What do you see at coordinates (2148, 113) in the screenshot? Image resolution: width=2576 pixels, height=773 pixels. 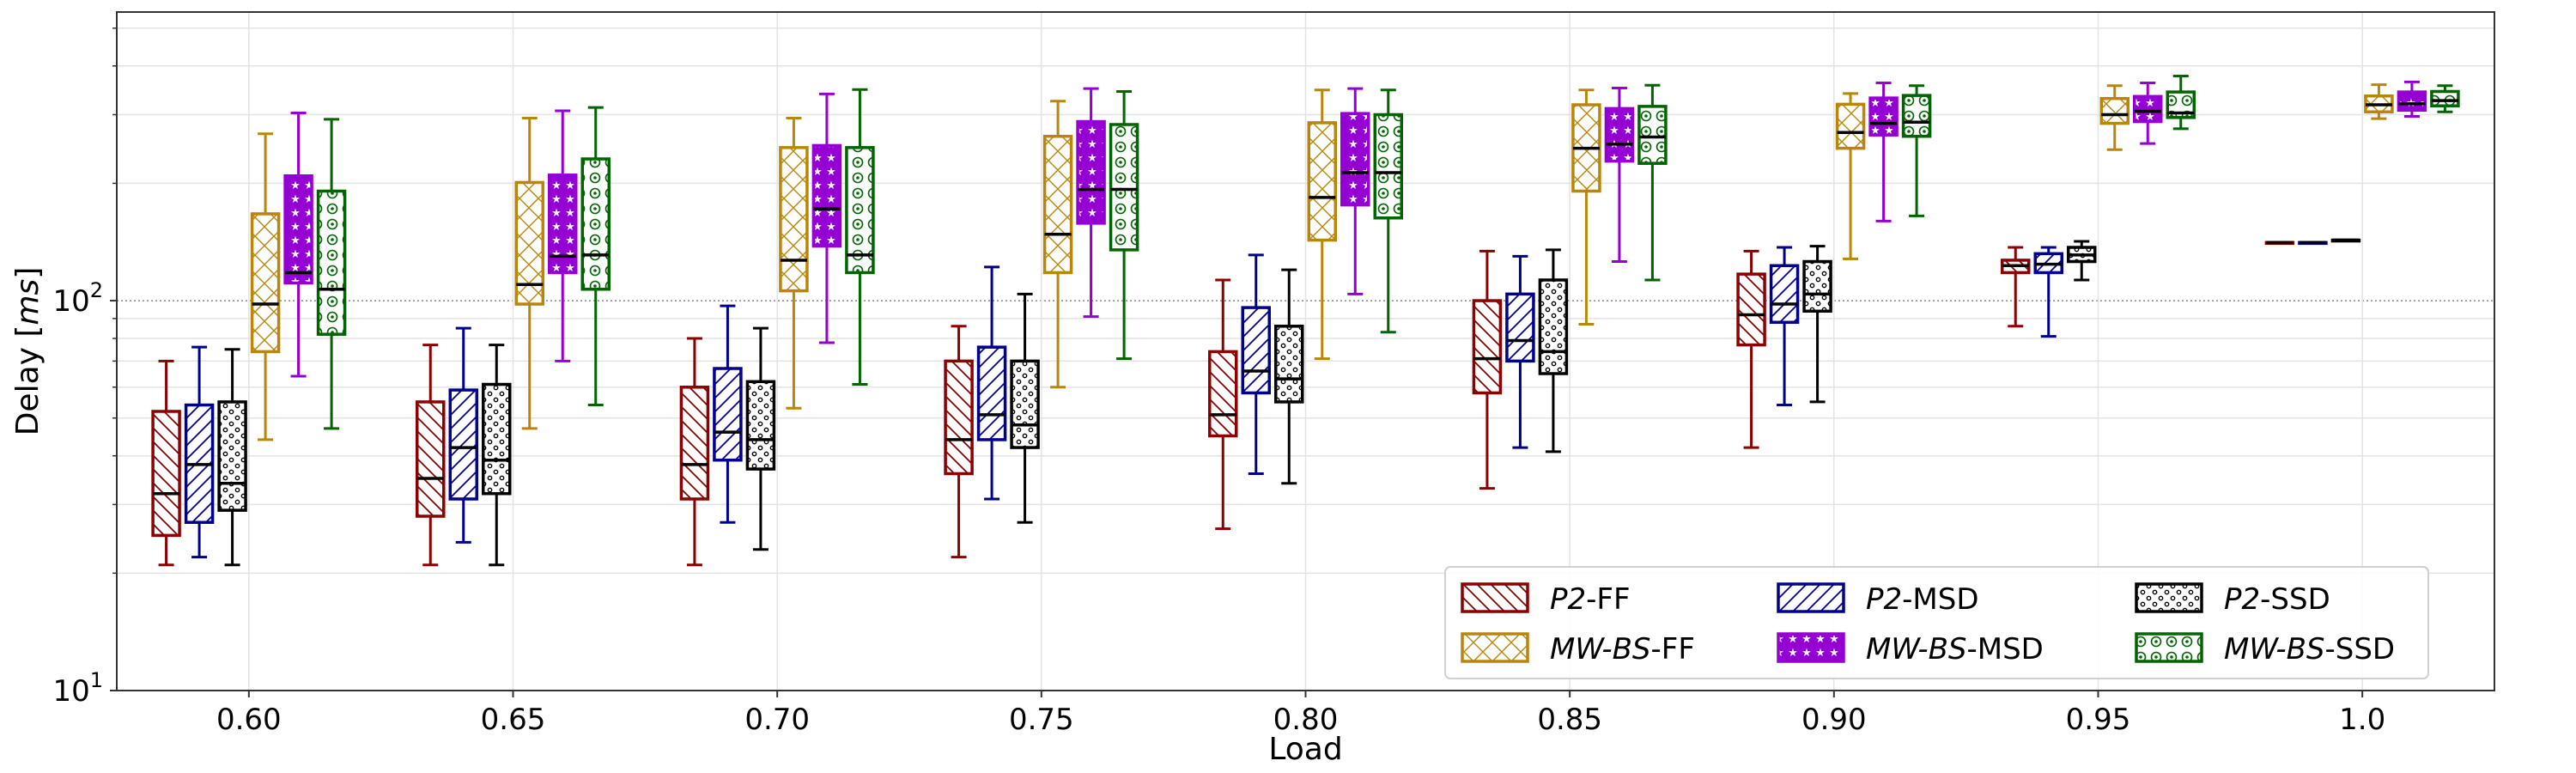 I see `box-mw-bs-msd-0.95` at bounding box center [2148, 113].